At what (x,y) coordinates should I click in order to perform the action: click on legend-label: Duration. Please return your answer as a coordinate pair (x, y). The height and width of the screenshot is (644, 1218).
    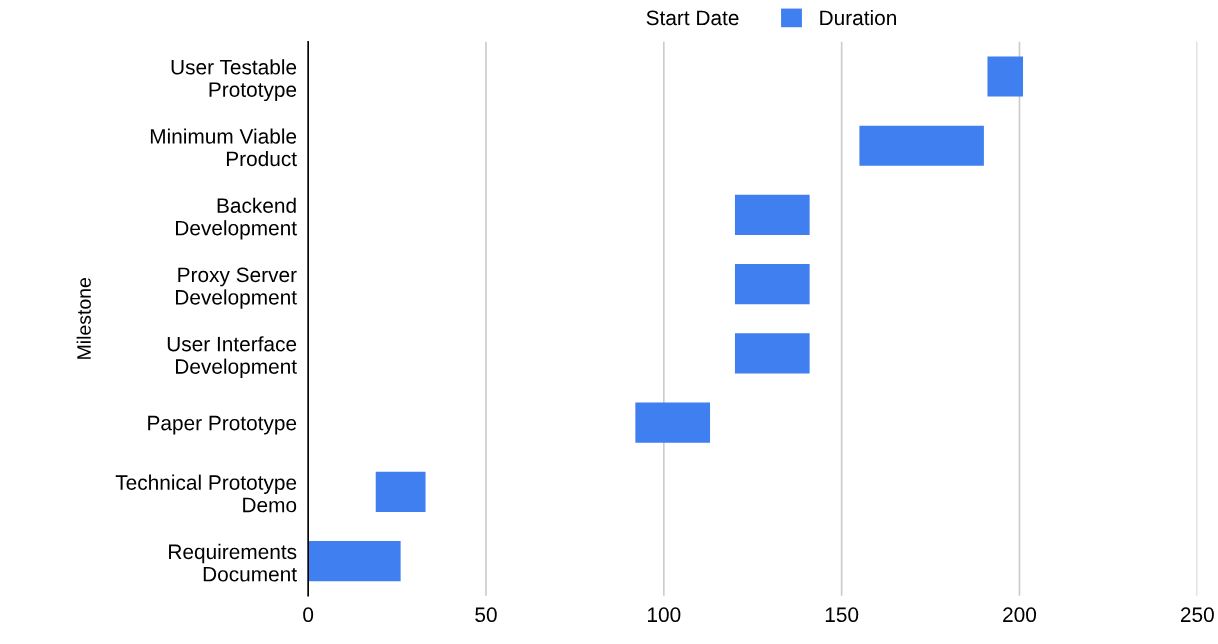
    Looking at the image, I should click on (858, 17).